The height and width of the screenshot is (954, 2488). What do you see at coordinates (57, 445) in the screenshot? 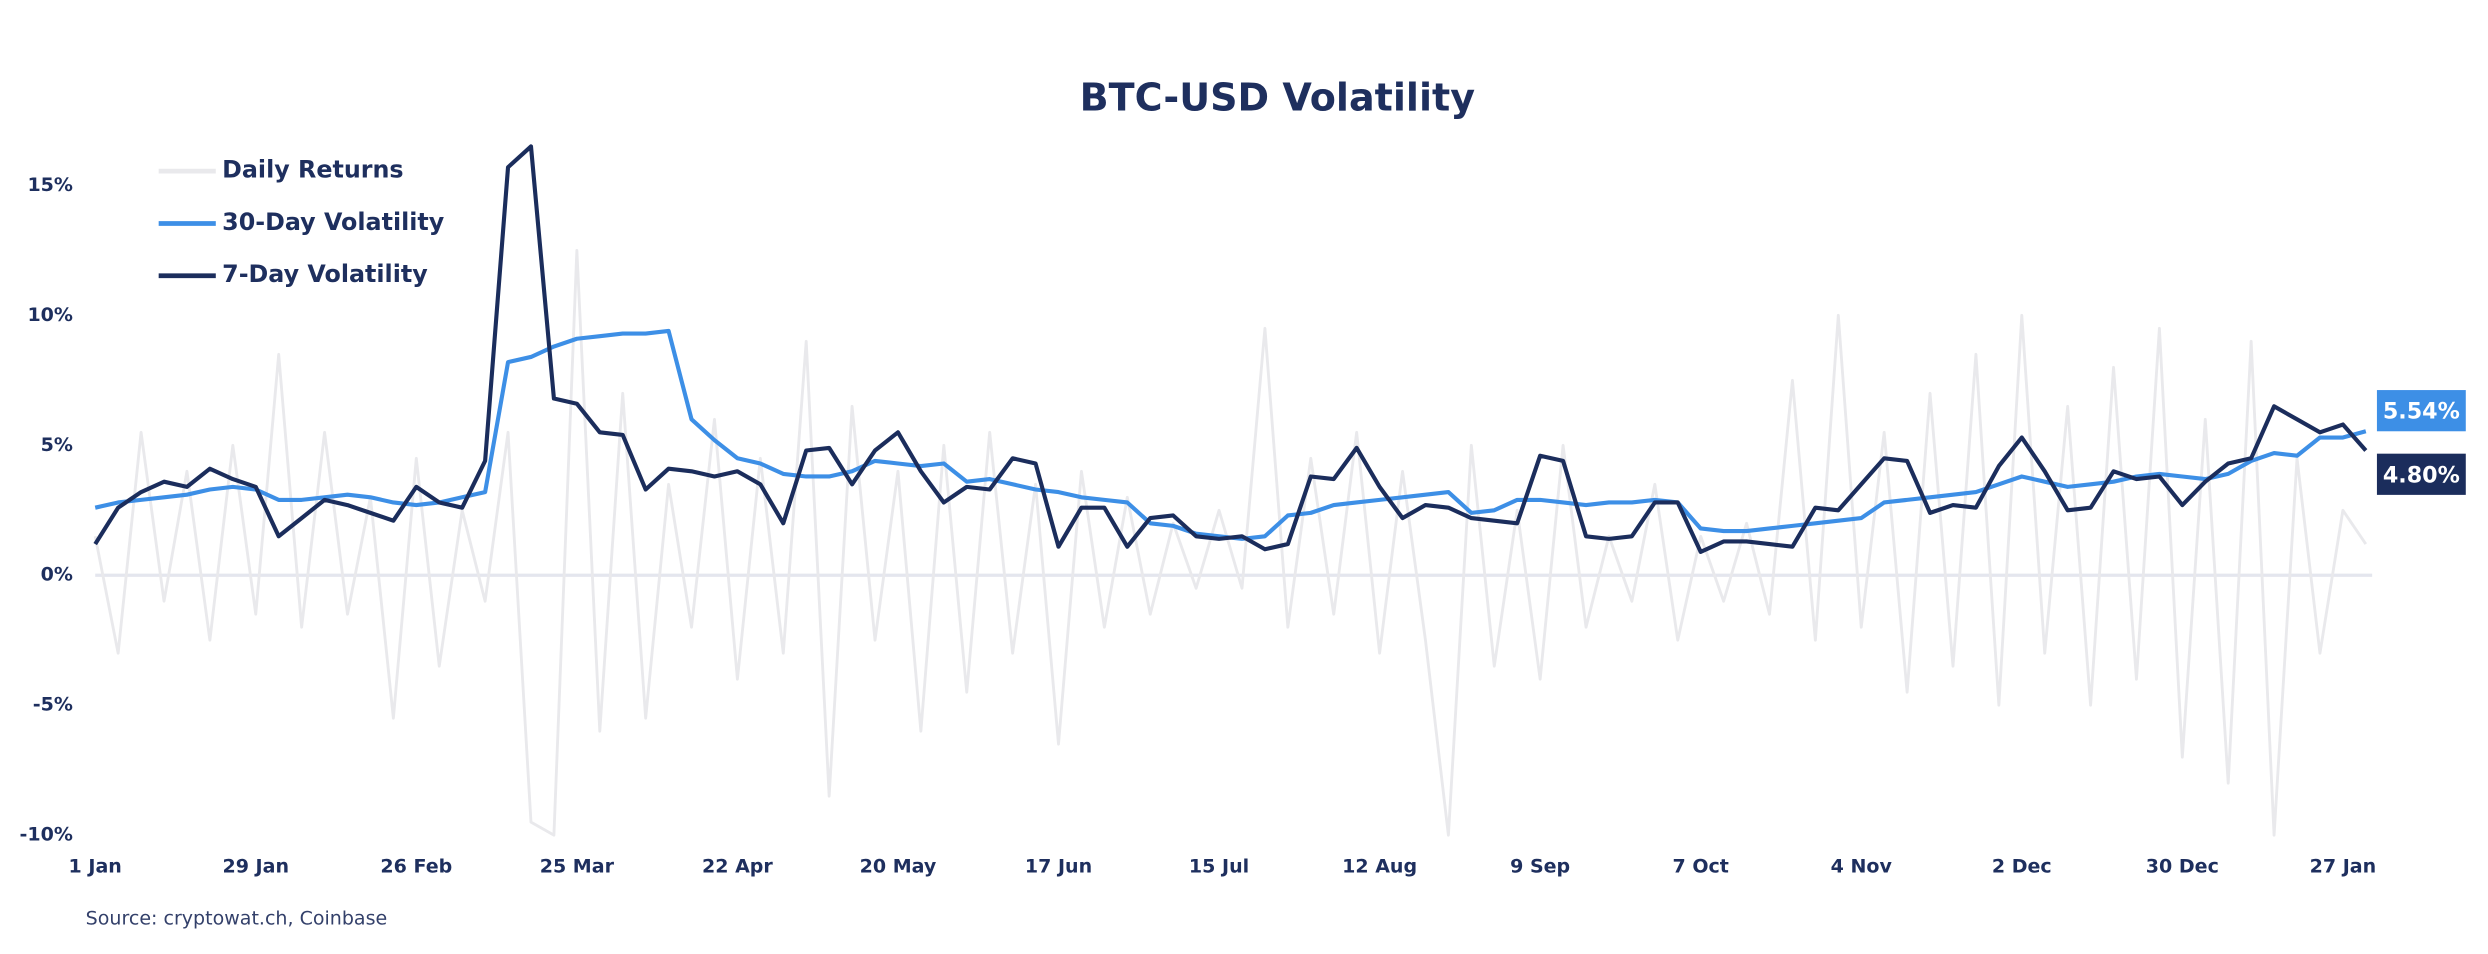
I see `y-tick-label: 5%` at bounding box center [57, 445].